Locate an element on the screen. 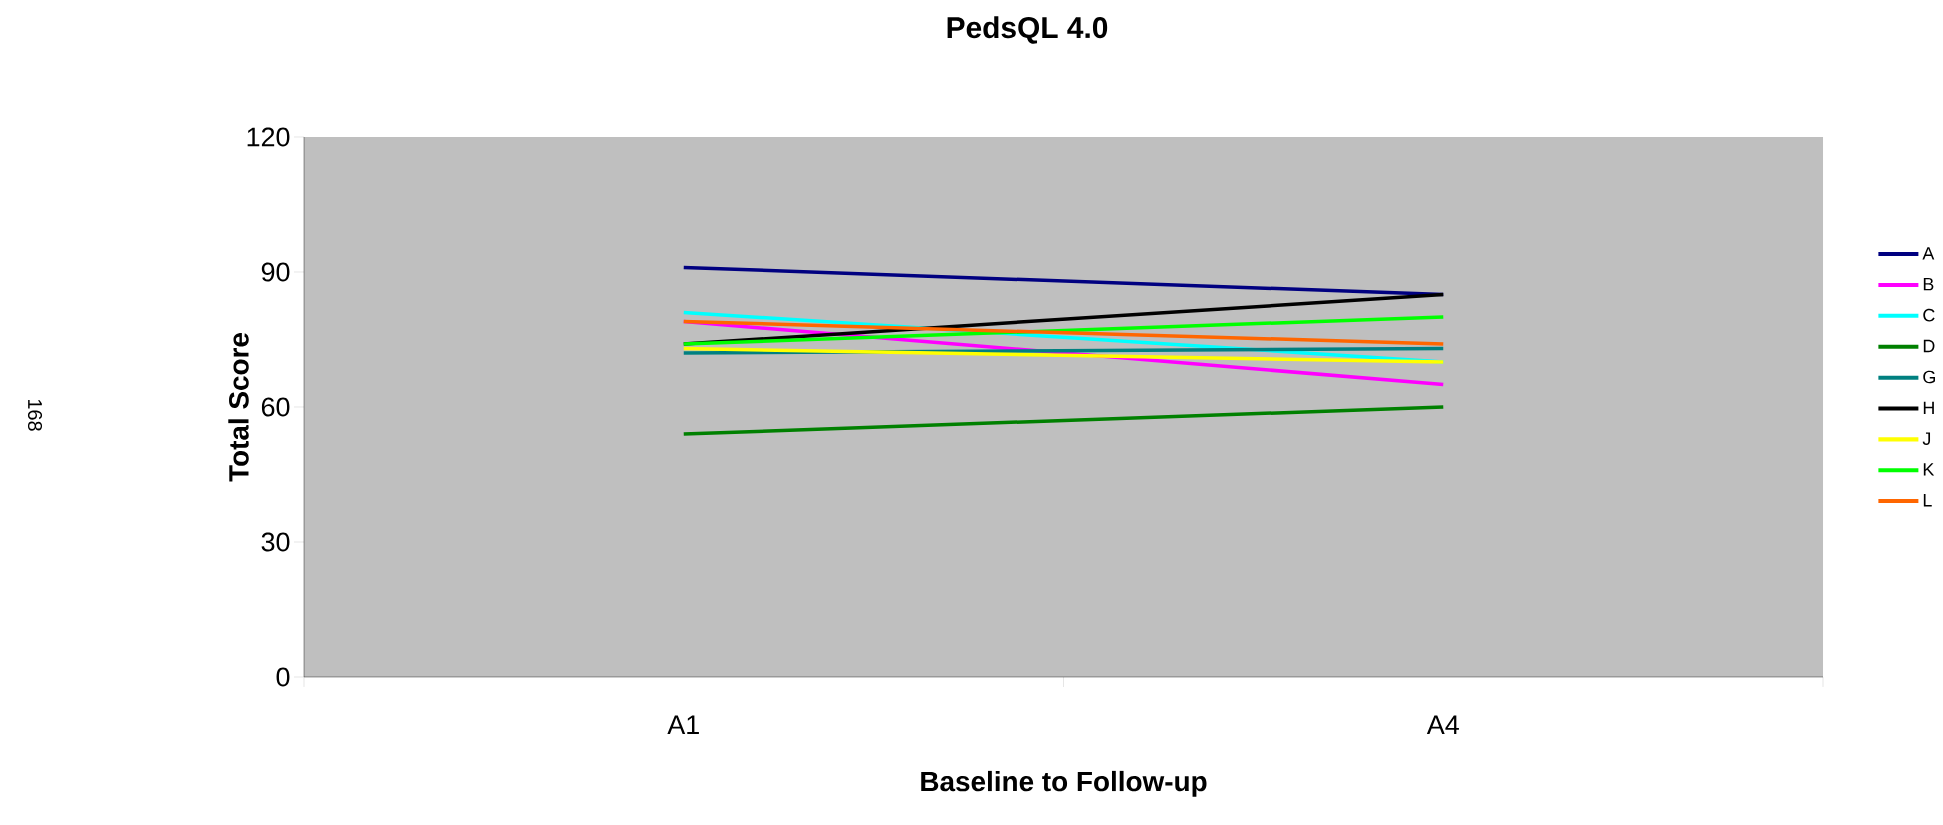 The height and width of the screenshot is (825, 1943). y-tick-label: 60 is located at coordinates (275, 407).